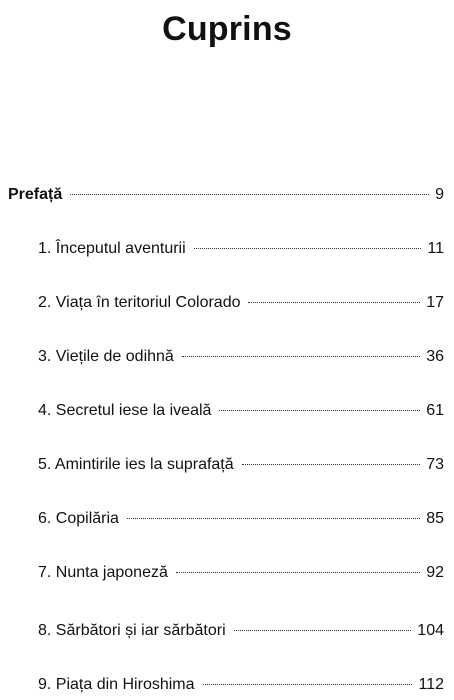 This screenshot has height=700, width=454. Describe the element at coordinates (435, 518) in the screenshot. I see `toc-entry-page-number: 85` at that location.